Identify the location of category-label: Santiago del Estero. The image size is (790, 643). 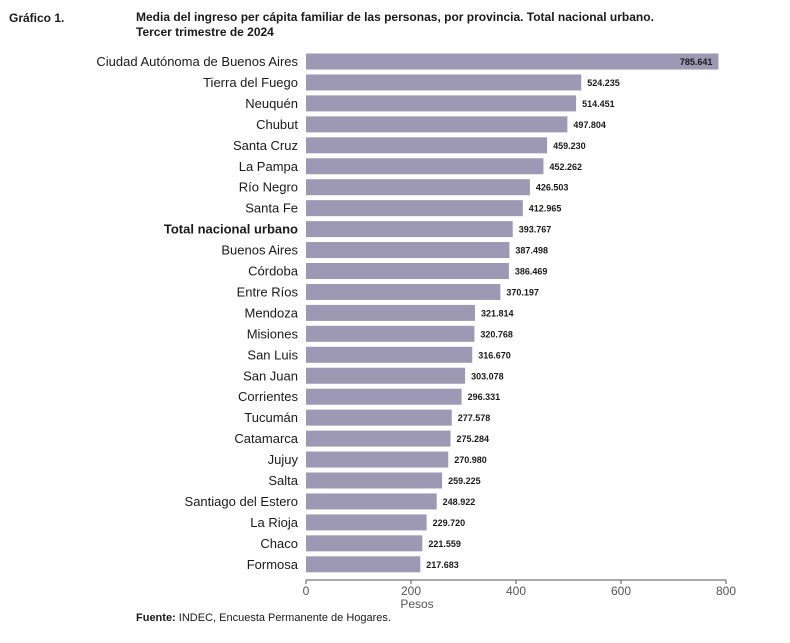
(241, 501).